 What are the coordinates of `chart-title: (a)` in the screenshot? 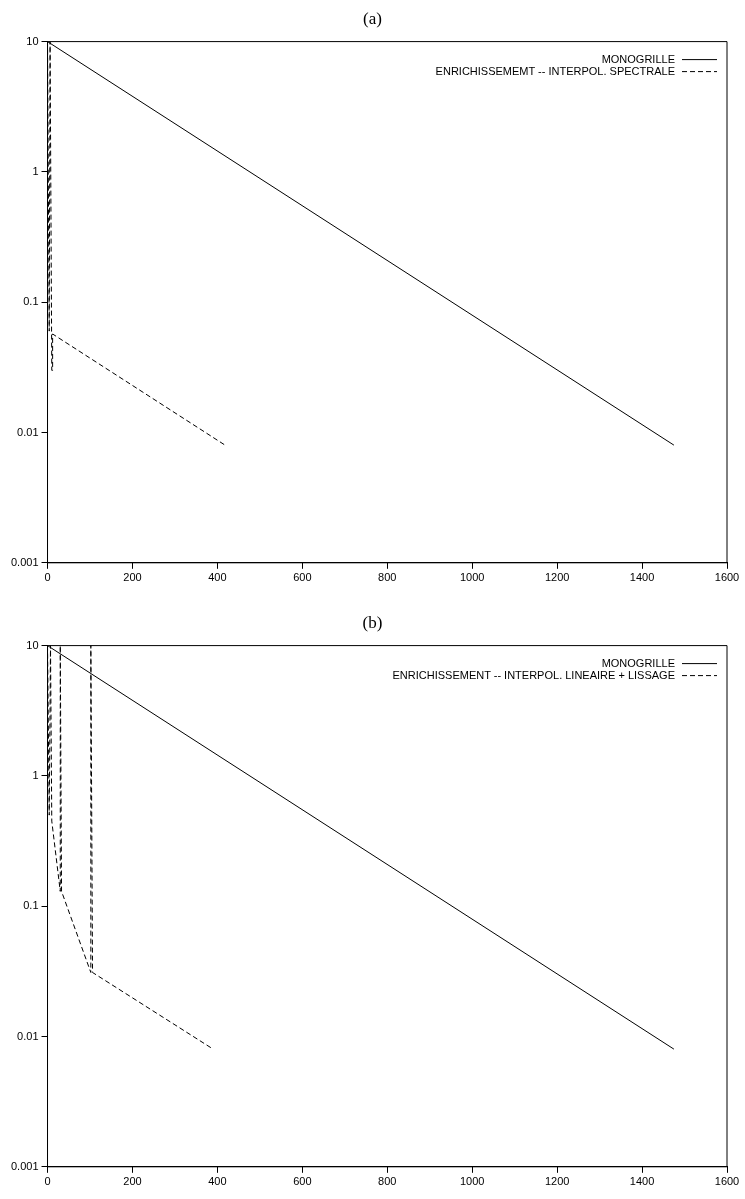 It's located at (372, 19).